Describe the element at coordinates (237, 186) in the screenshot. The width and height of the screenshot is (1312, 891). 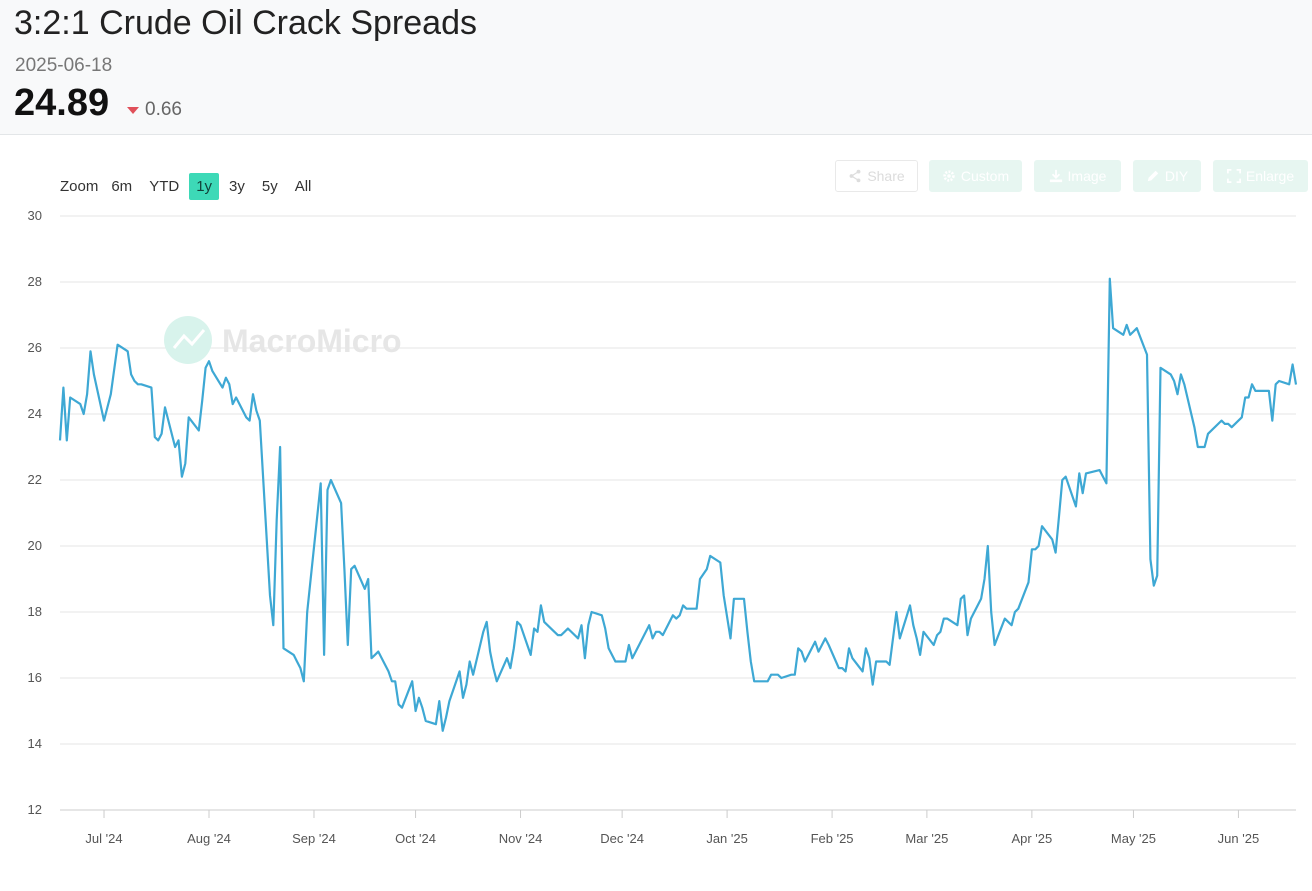
I see `zoom-3y-button: 3y` at that location.